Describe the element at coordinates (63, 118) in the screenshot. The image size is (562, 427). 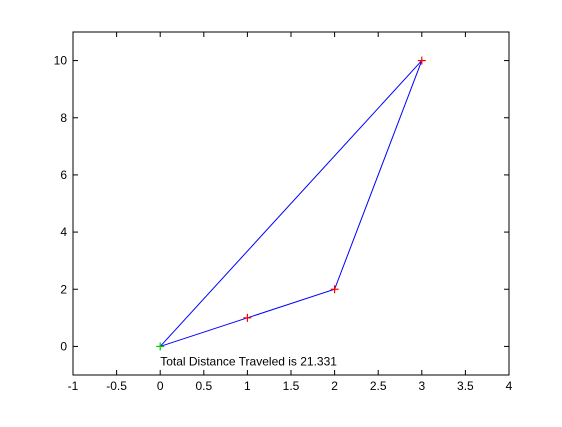
I see `y-tick-label: 8` at that location.